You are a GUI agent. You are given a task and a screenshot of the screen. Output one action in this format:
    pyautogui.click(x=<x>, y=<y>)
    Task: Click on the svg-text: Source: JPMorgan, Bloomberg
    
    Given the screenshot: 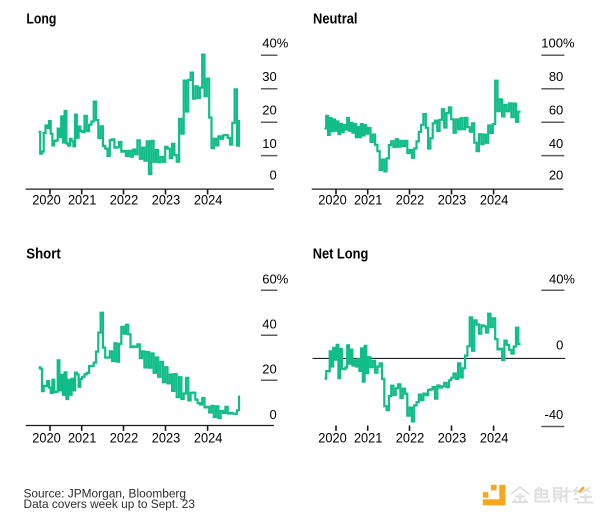 What is the action you would take?
    pyautogui.click(x=105, y=493)
    